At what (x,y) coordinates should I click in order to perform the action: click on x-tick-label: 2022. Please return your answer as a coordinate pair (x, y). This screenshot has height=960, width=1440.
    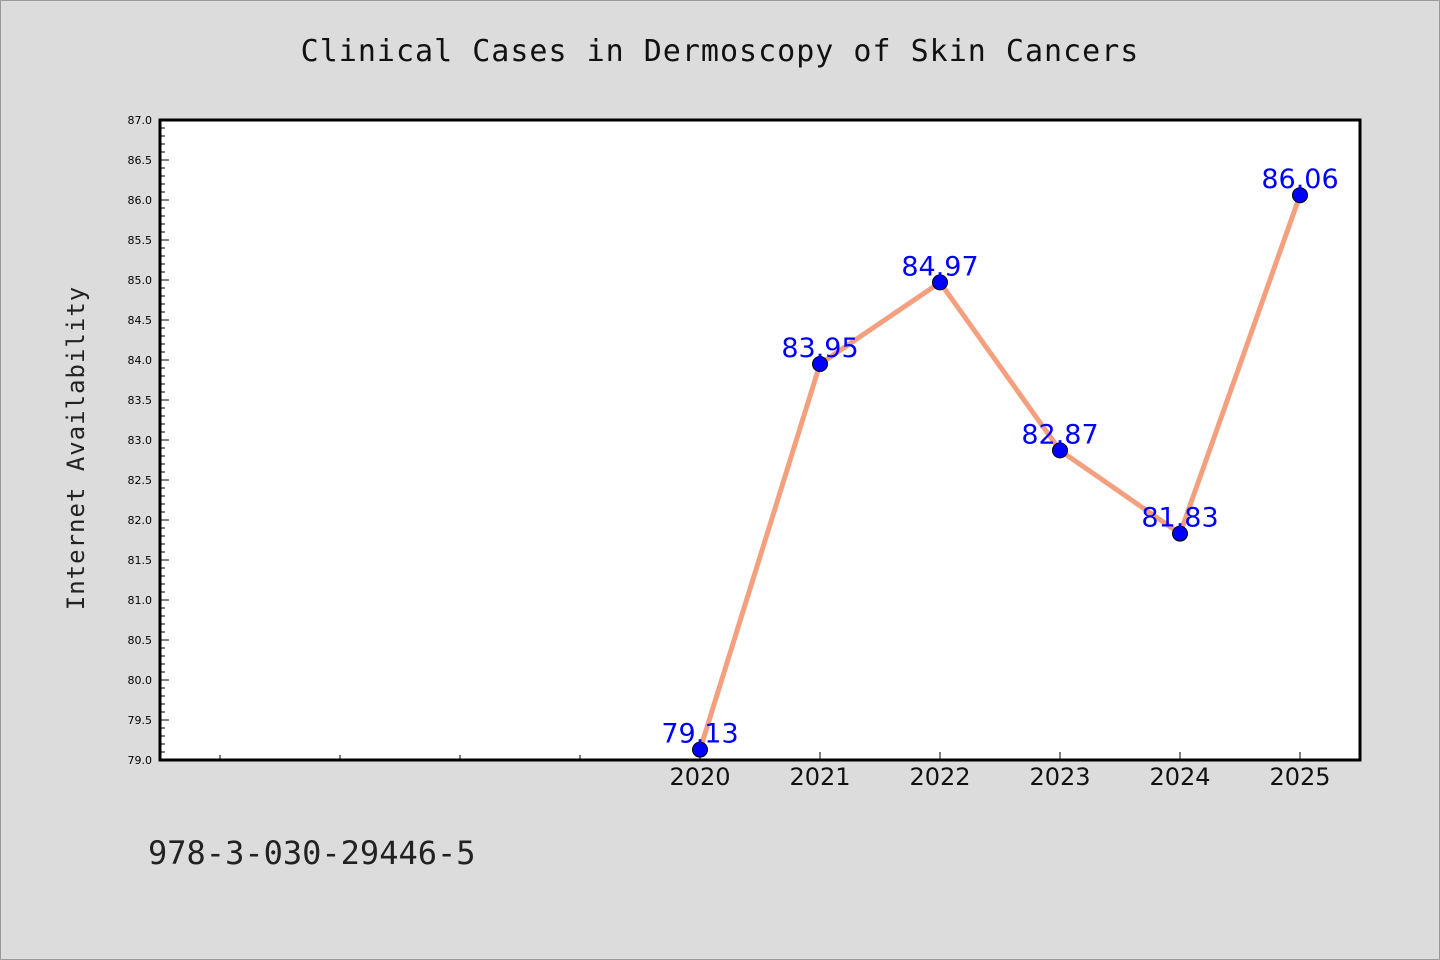
    Looking at the image, I should click on (939, 777).